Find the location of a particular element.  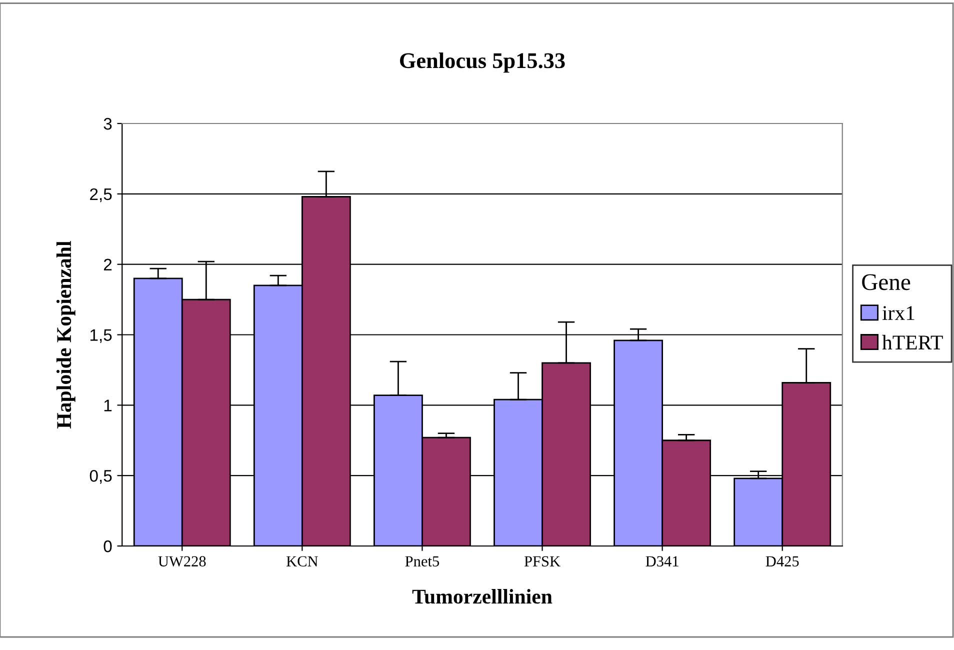

x-tick-label: D425 is located at coordinates (782, 561).